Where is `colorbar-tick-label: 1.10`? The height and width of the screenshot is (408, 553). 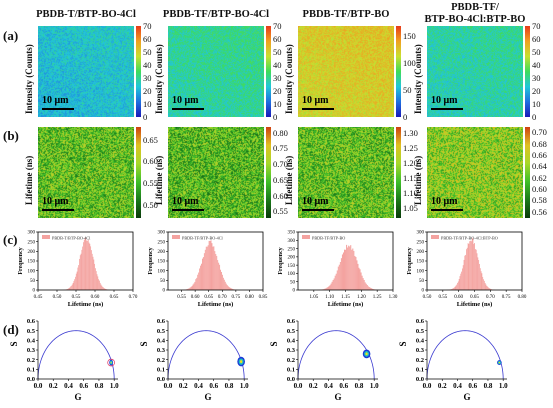 colorbar-tick-label: 1.10 is located at coordinates (410, 193).